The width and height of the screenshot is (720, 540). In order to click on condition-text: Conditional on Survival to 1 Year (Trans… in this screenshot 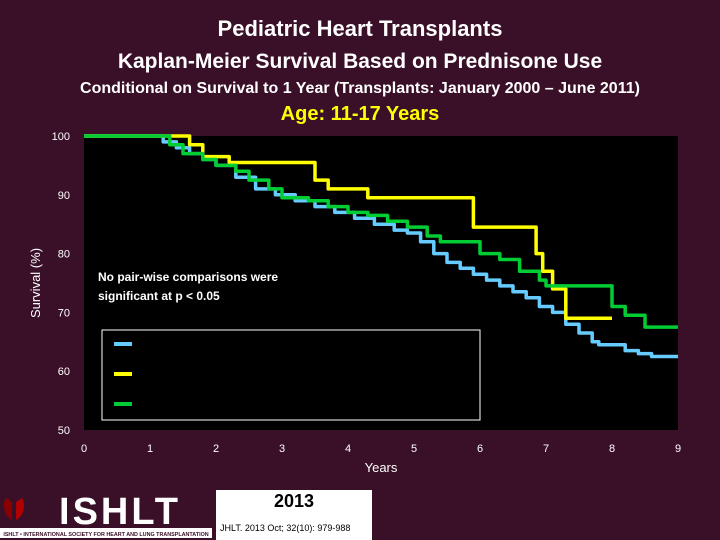, I will do `click(360, 88)`.